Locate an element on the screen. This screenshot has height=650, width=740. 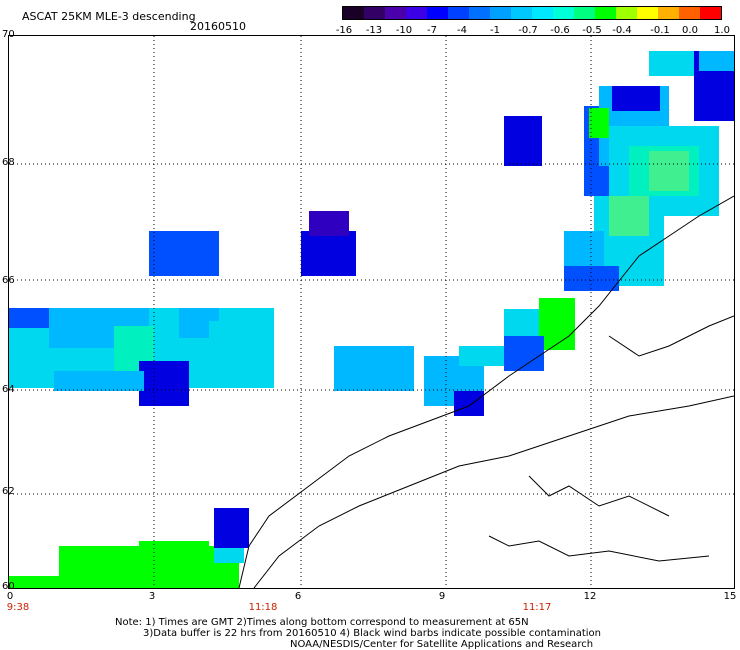
lon-label-0: 0 is located at coordinates (10, 596).